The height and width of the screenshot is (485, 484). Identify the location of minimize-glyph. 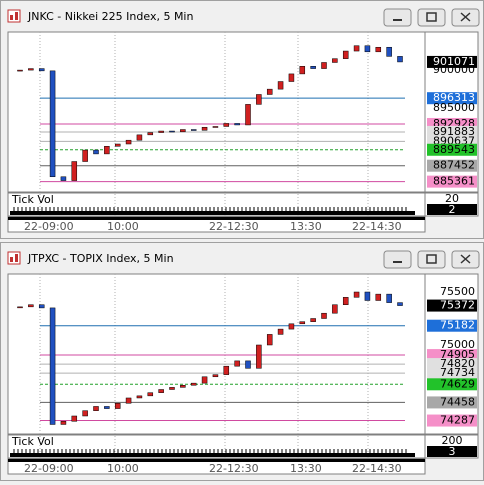
(397, 262).